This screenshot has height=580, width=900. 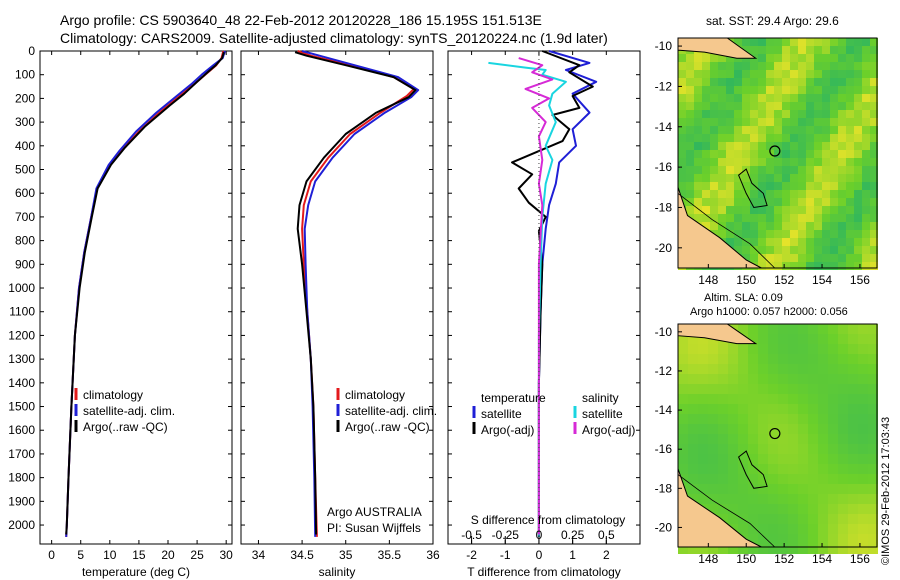 What do you see at coordinates (21, 288) in the screenshot?
I see `depth-tick-label: 1000` at bounding box center [21, 288].